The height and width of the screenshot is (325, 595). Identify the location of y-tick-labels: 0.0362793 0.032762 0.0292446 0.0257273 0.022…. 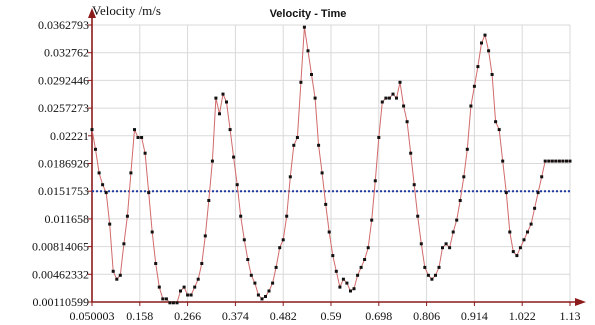
(62, 163).